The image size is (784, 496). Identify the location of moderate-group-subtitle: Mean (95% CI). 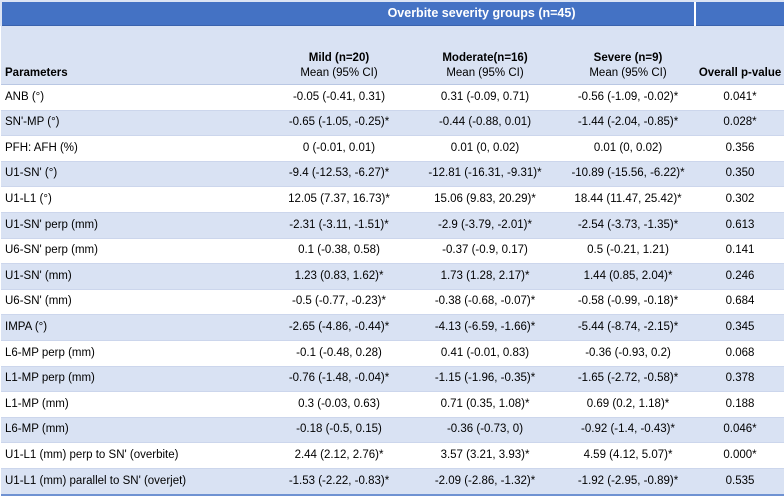
(485, 72).